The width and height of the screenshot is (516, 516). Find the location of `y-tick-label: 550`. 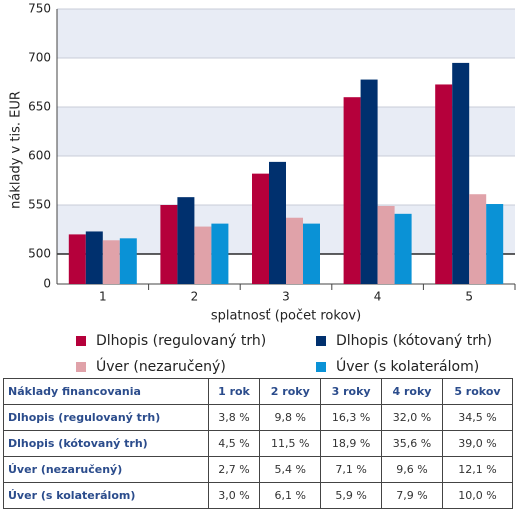

y-tick-label: 550 is located at coordinates (39, 205).